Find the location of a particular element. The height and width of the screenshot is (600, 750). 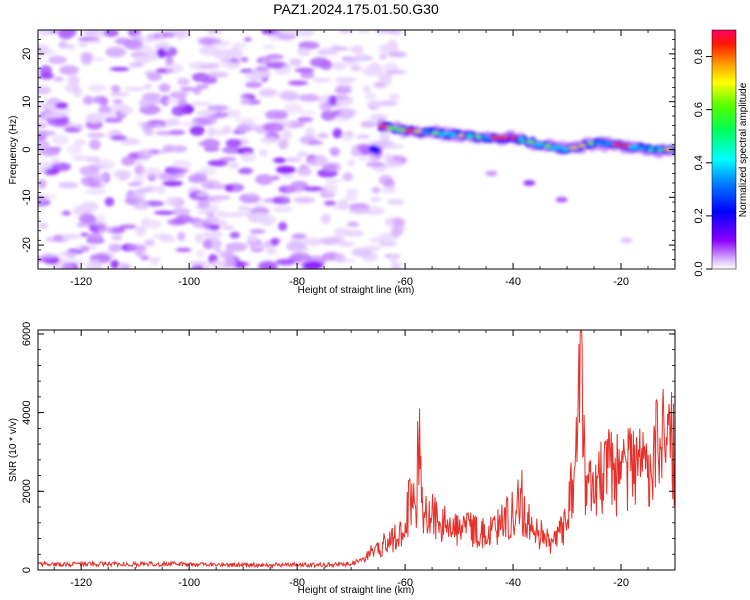

0-y-tick-label: 10 is located at coordinates (27, 102).